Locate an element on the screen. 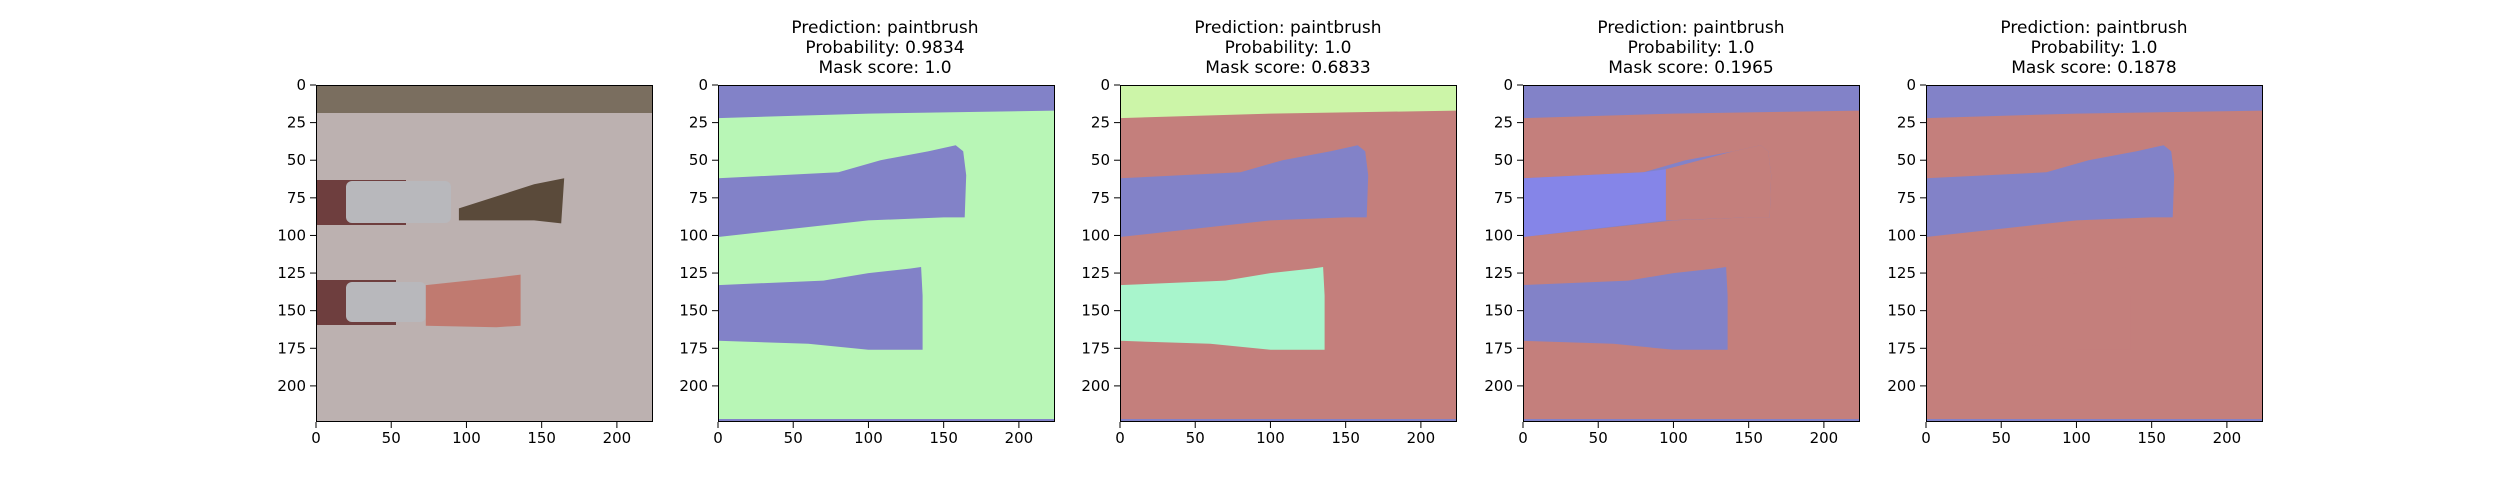 Image resolution: width=2500 pixels, height=500 pixels. mask-upper-ferrule is located at coordinates (1594, 203).